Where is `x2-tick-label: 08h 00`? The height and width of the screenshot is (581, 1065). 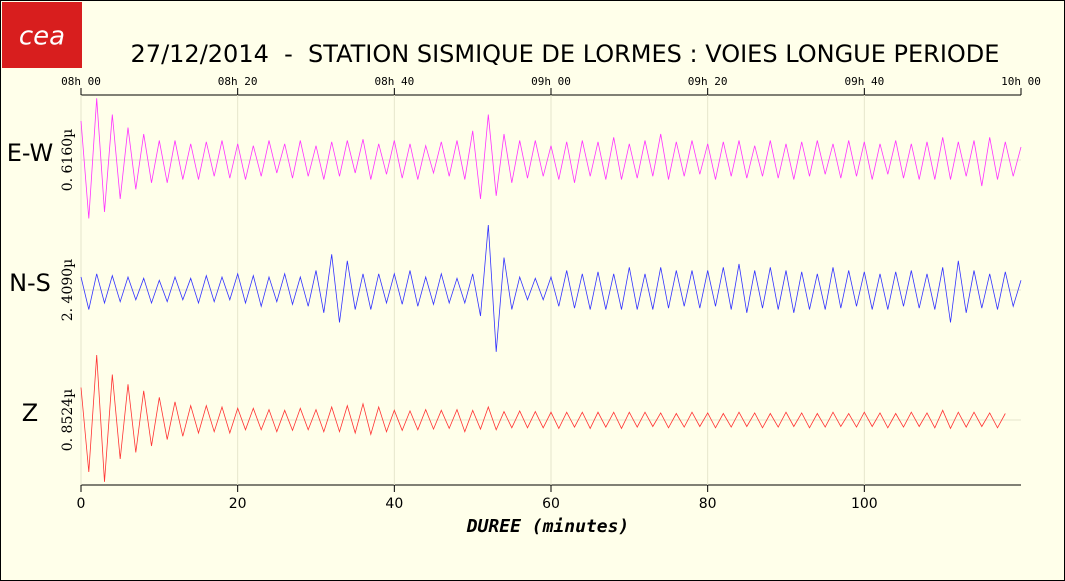 x2-tick-label: 08h 00 is located at coordinates (81, 81).